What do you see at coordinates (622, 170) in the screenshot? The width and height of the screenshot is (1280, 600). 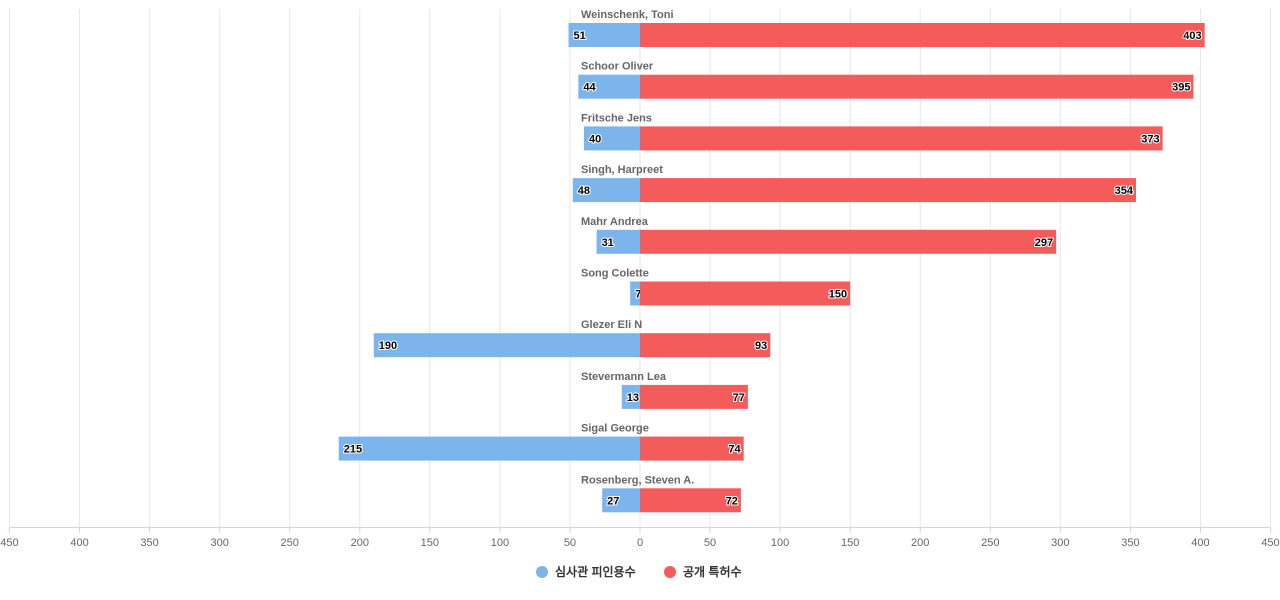 I see `category-label: Singh, Harpreet` at bounding box center [622, 170].